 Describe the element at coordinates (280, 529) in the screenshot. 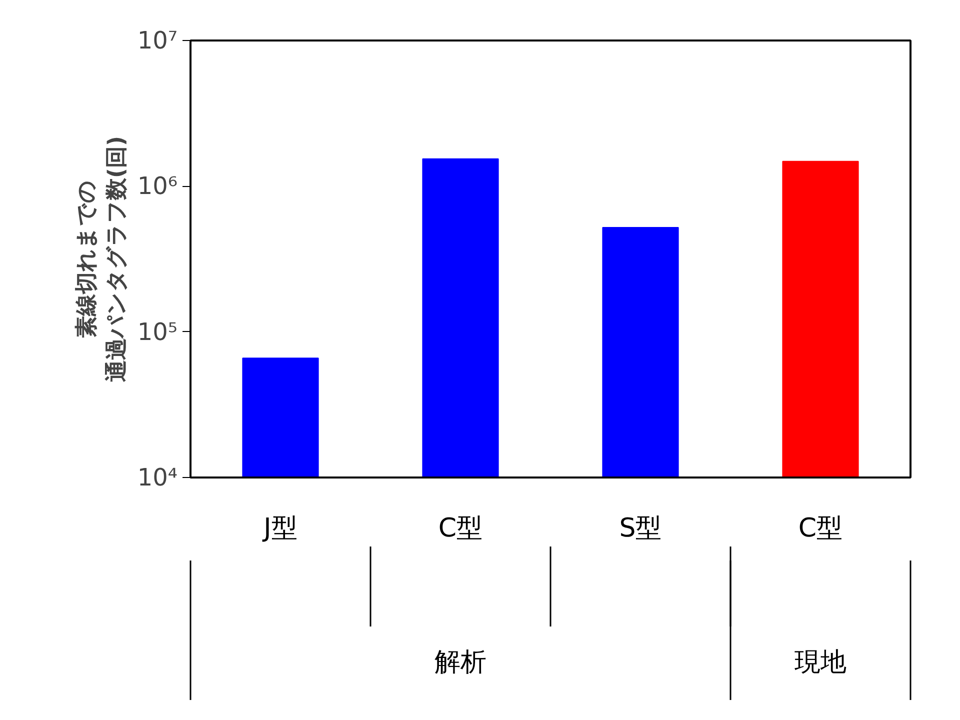

I see `x-tick-label: J型` at that location.